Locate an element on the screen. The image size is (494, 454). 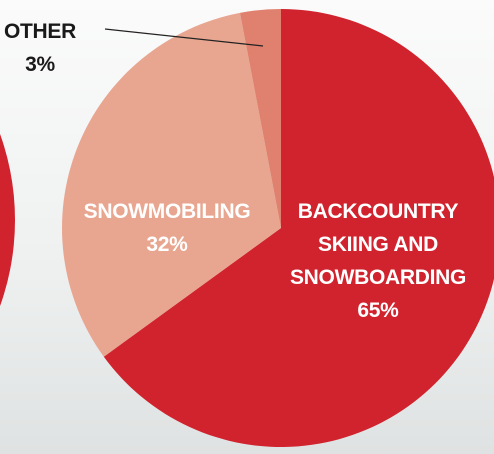
neighbor-pie-edge is located at coordinates (7, 220).